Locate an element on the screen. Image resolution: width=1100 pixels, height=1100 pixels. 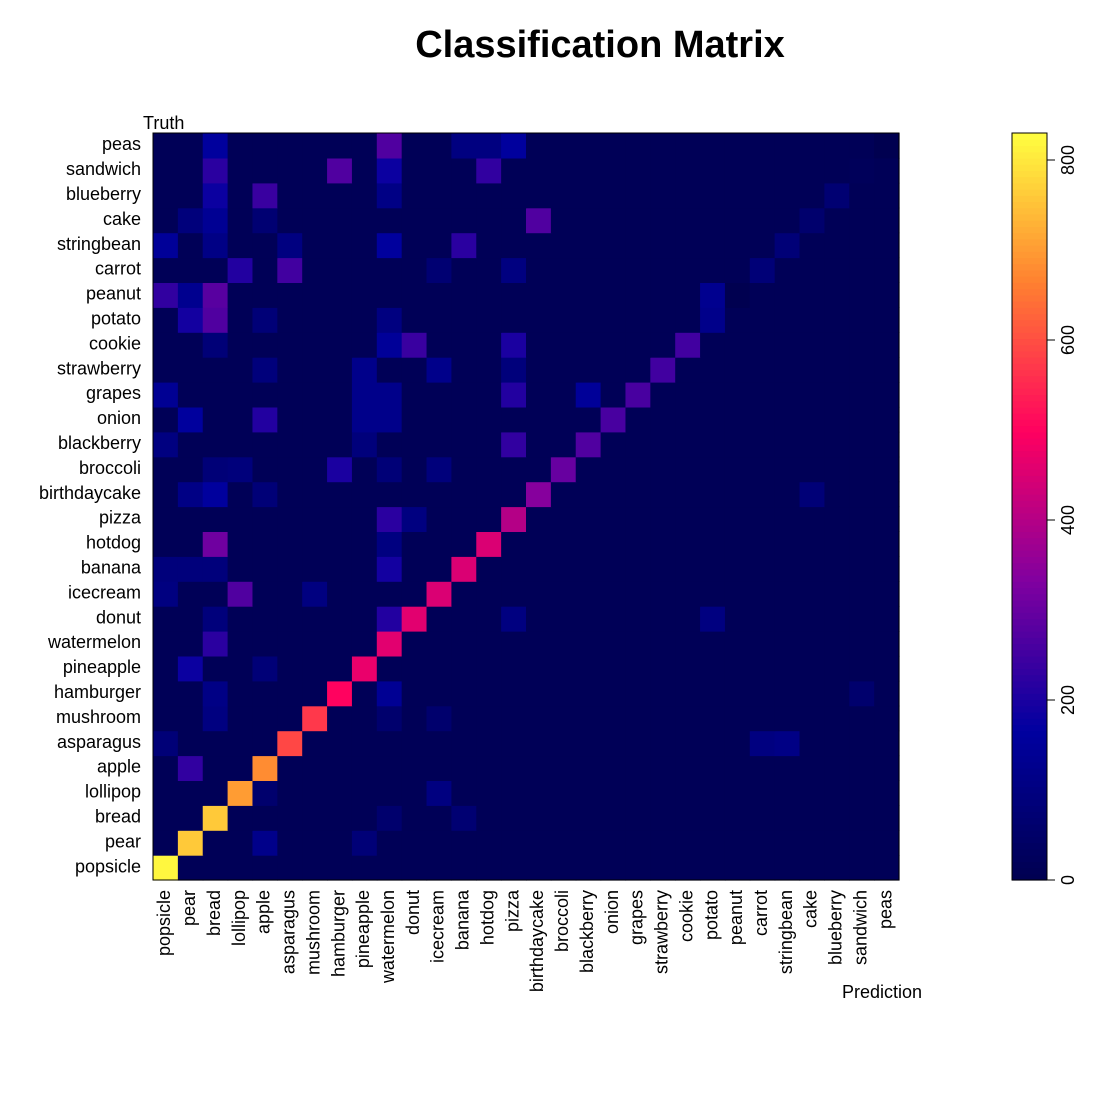
heatmap-cell-pear-watermelon is located at coordinates (389, 843).